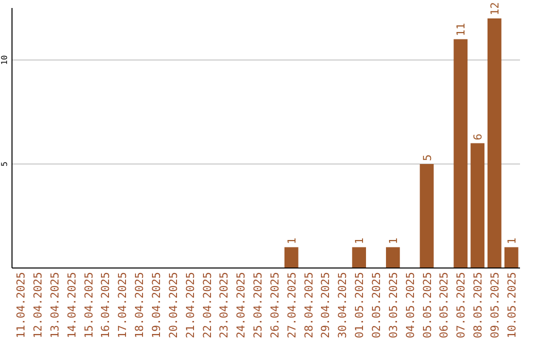 The height and width of the screenshot is (340, 540). I want to click on x-tick-label: 16.04.2025, so click(105, 305).